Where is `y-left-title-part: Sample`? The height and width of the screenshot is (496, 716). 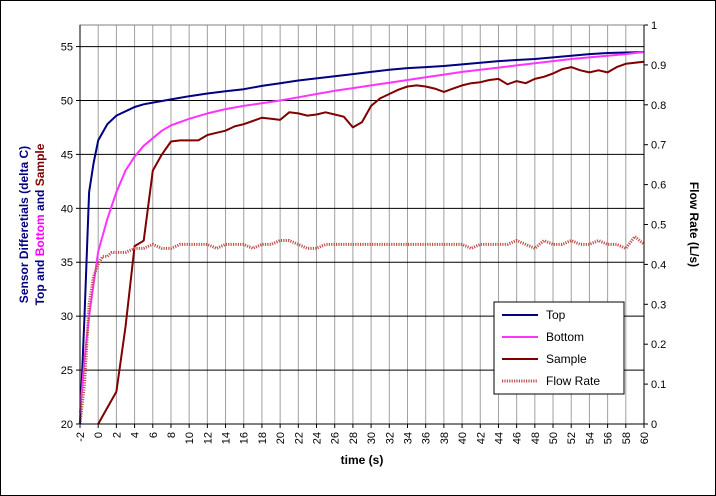
y-left-title-part: Sample is located at coordinates (40, 164).